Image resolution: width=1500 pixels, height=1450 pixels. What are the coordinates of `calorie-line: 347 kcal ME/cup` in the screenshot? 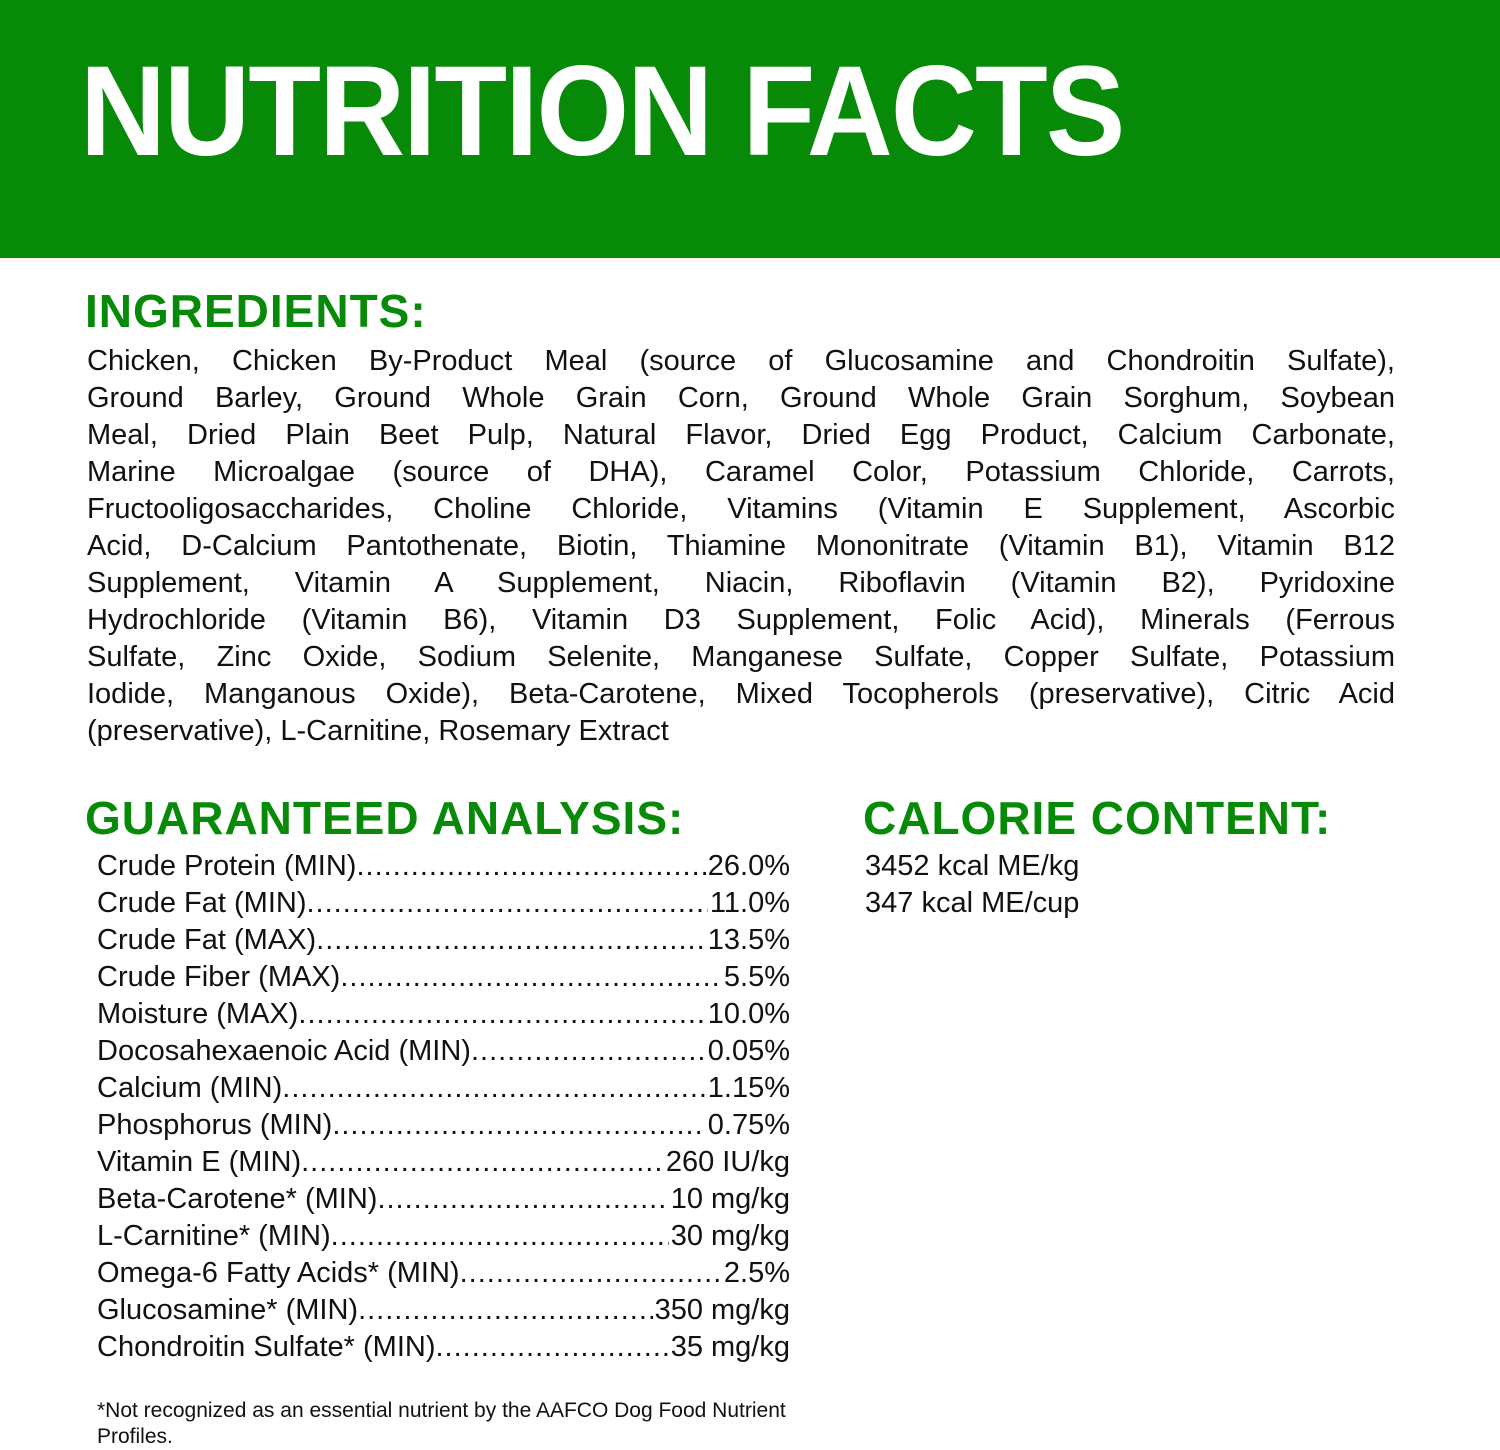 It's located at (972, 903).